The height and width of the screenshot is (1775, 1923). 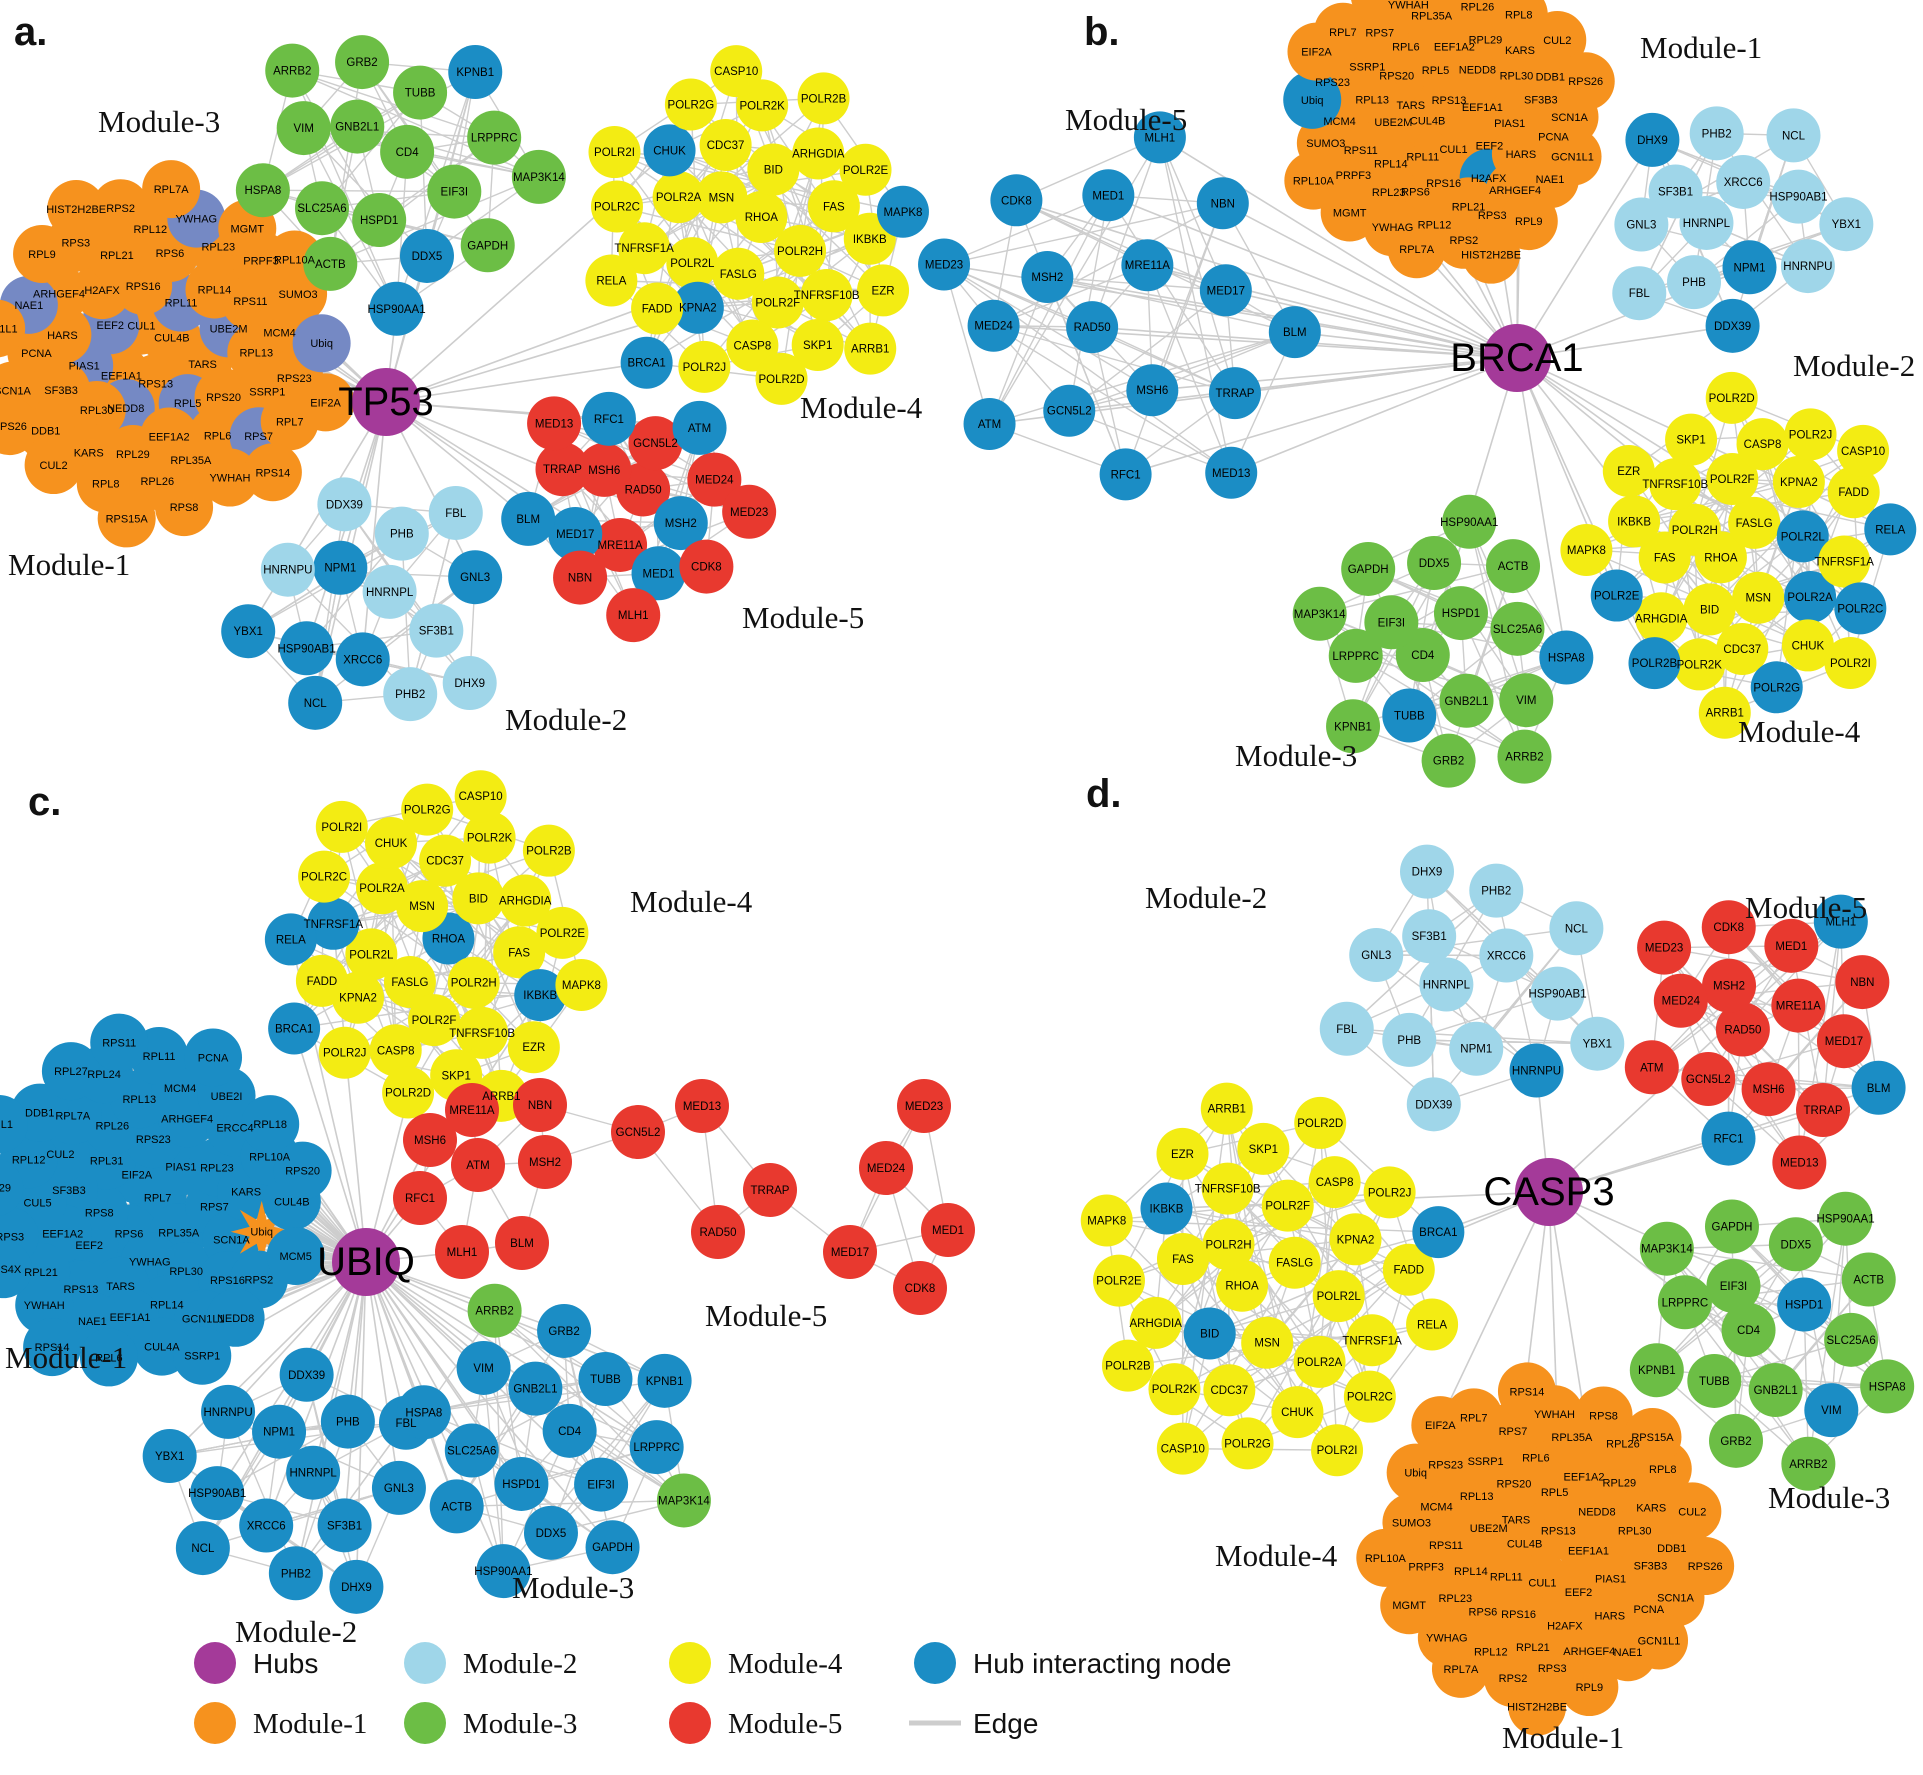 I want to click on node-CUL1, so click(x=14, y=1123).